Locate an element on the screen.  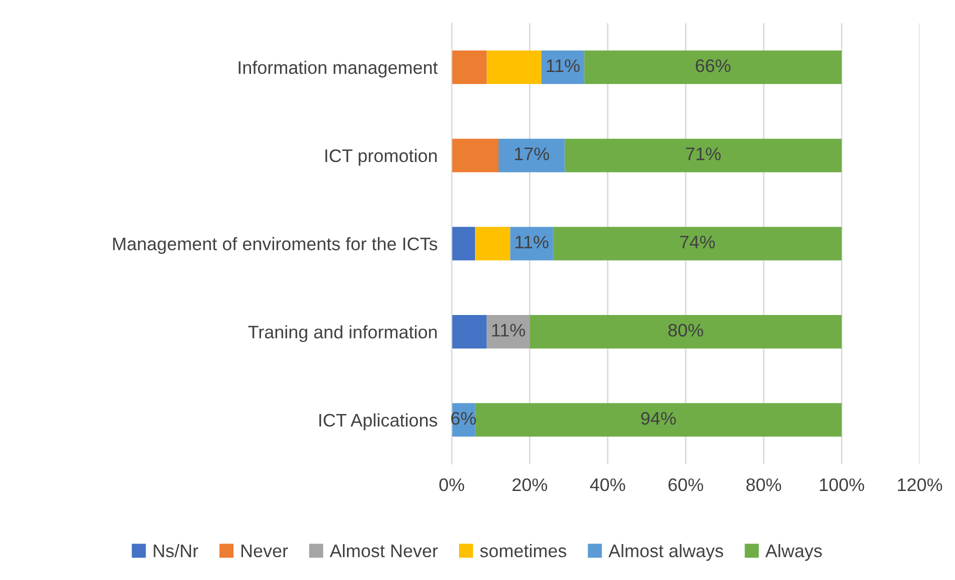
legend-label: sometimes is located at coordinates (523, 551).